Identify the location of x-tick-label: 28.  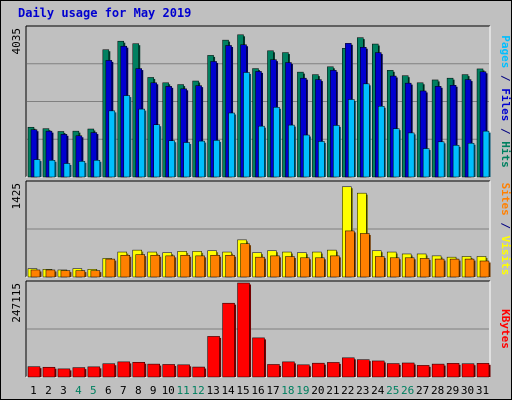
(437, 390).